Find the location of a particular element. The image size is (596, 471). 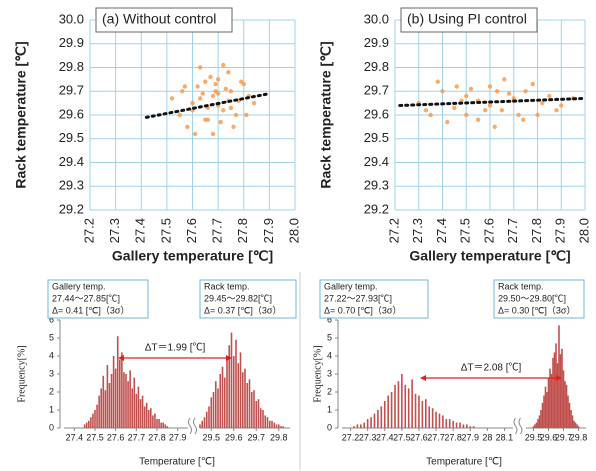

y-tick-label: 29.4 is located at coordinates (71, 161).